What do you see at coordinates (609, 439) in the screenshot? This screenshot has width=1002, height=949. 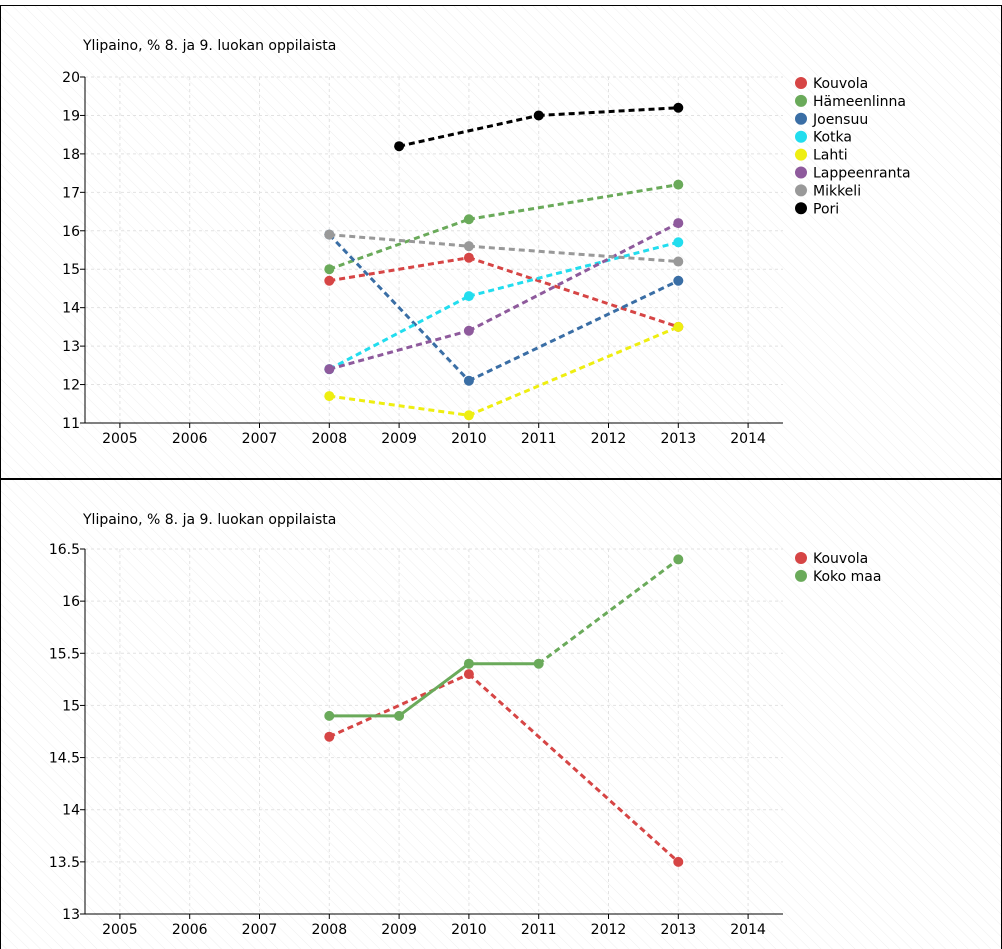 I see `x-tick-label: 2012` at bounding box center [609, 439].